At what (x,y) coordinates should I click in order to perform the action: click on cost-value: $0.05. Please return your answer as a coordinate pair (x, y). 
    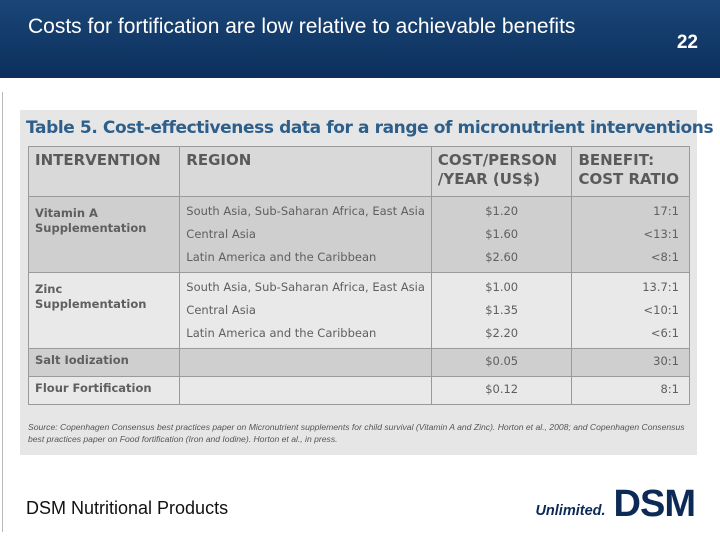
    Looking at the image, I should click on (502, 361).